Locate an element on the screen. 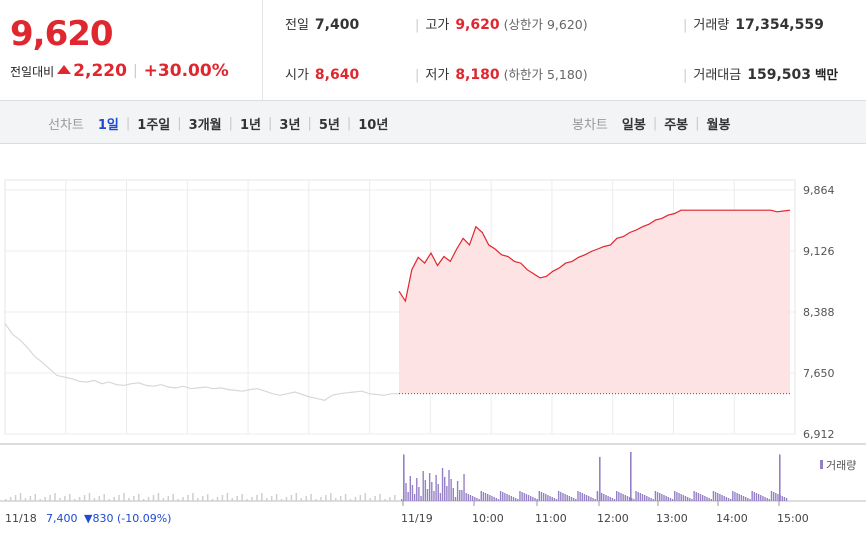 This screenshot has height=540, width=866. tab-1y: 1년 is located at coordinates (251, 125).